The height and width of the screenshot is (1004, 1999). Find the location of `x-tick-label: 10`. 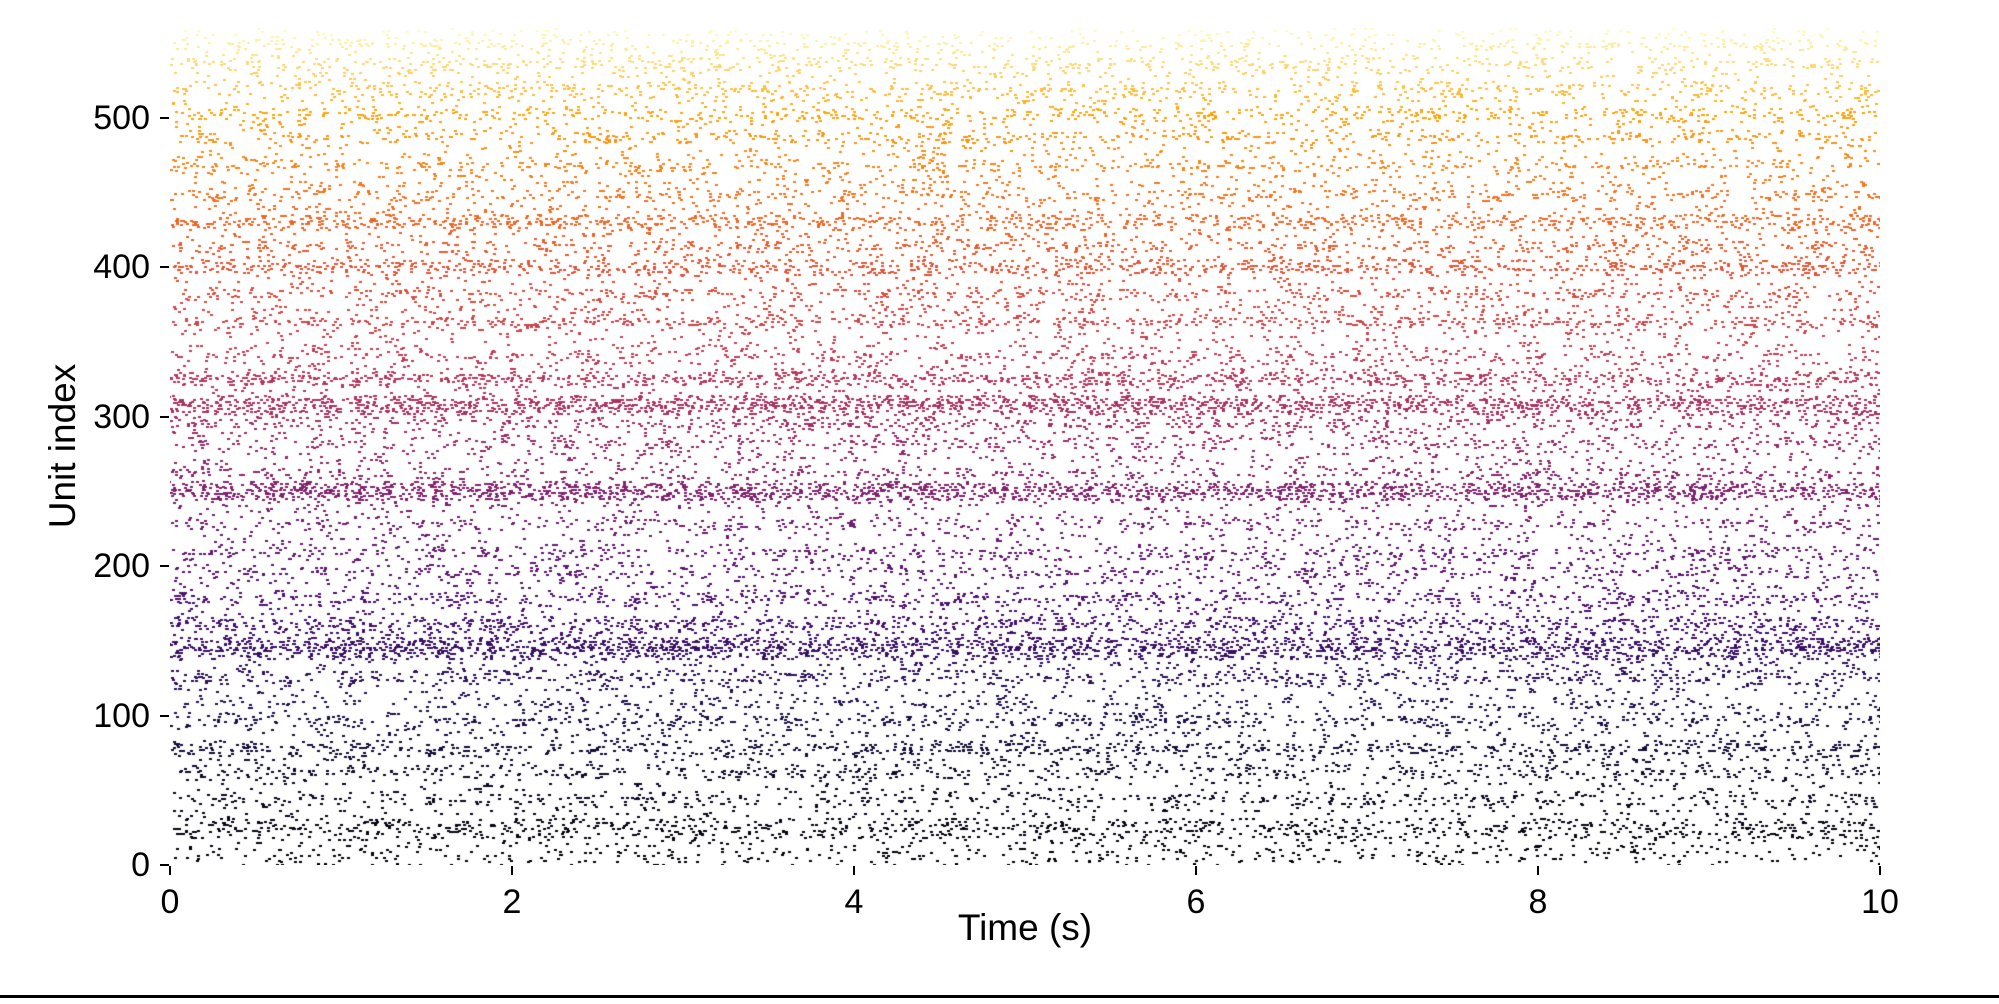

x-tick-label: 10 is located at coordinates (1880, 902).